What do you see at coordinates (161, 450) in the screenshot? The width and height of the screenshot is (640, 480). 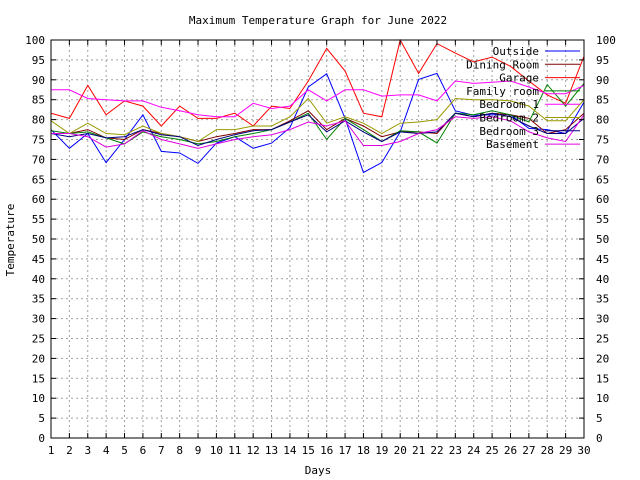 I see `x-tick-label: 7` at bounding box center [161, 450].